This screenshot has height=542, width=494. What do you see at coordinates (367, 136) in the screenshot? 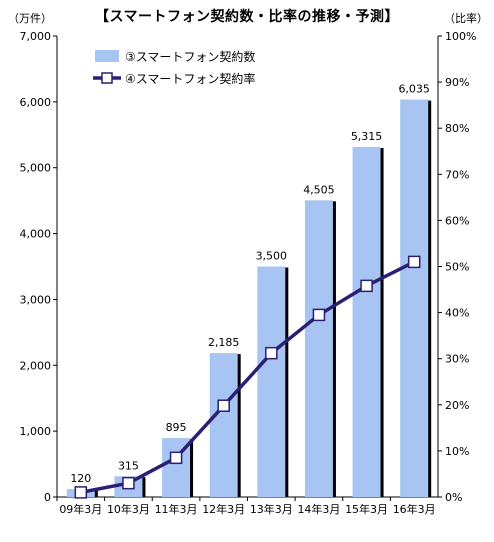
I see `bar-data-label: 5,315` at bounding box center [367, 136].